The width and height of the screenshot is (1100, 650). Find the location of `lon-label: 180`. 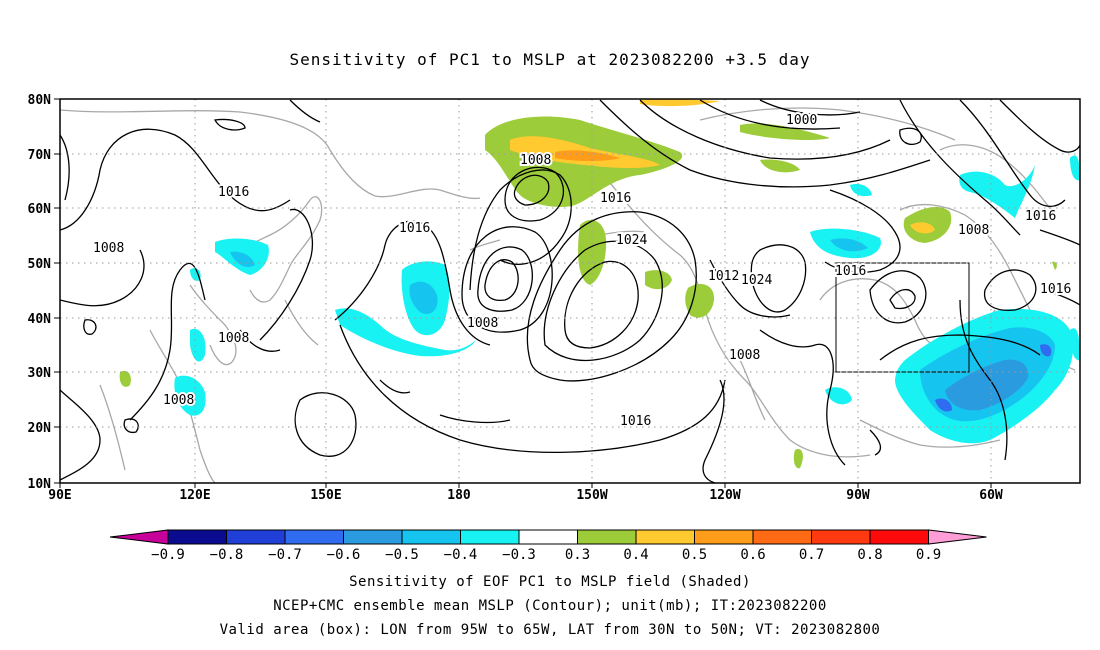

lon-label: 180 is located at coordinates (459, 495).